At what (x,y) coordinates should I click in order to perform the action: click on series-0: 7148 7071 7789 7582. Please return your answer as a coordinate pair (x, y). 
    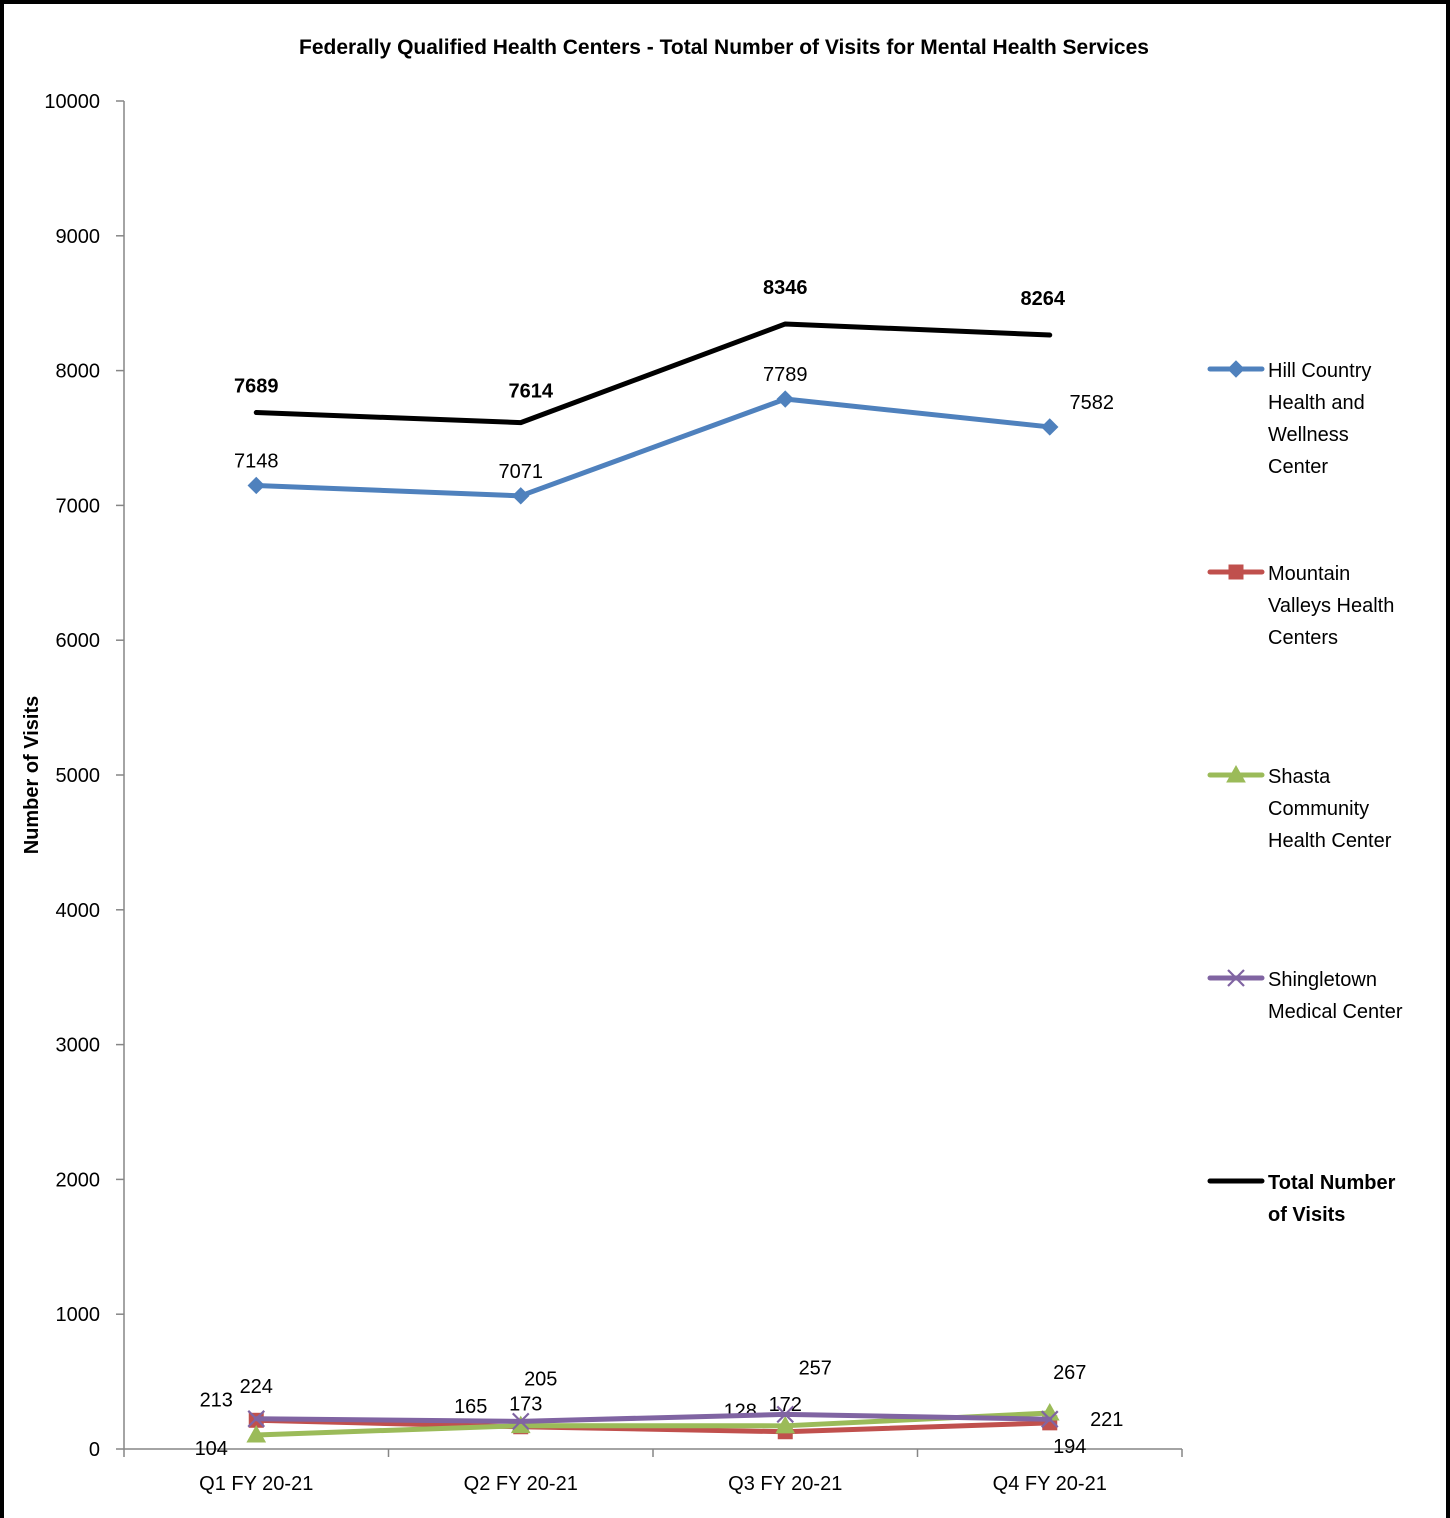
    Looking at the image, I should click on (674, 434).